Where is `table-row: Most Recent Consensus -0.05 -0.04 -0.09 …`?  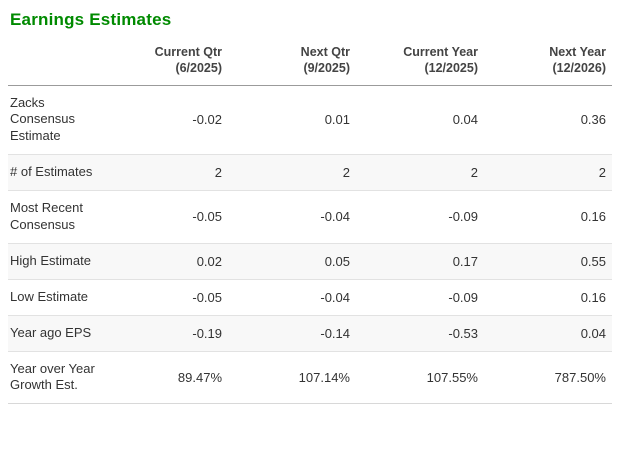
table-row: Most Recent Consensus -0.05 -0.04 -0.09 … is located at coordinates (310, 217).